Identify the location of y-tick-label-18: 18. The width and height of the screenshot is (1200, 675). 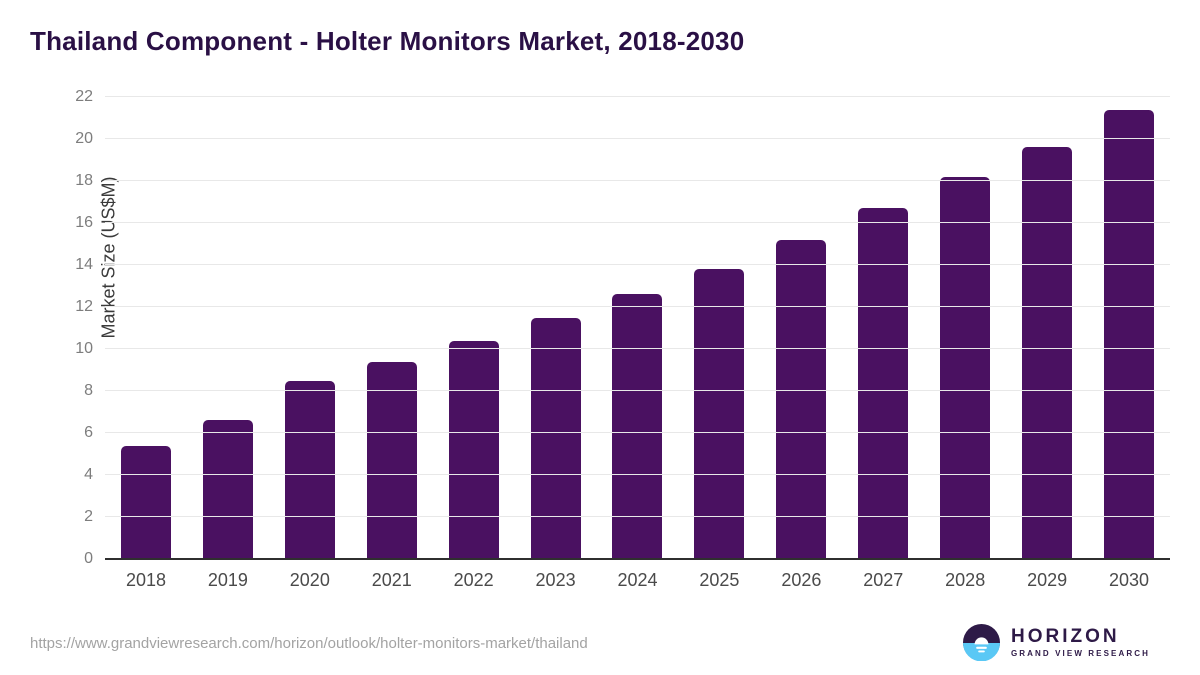
(84, 180).